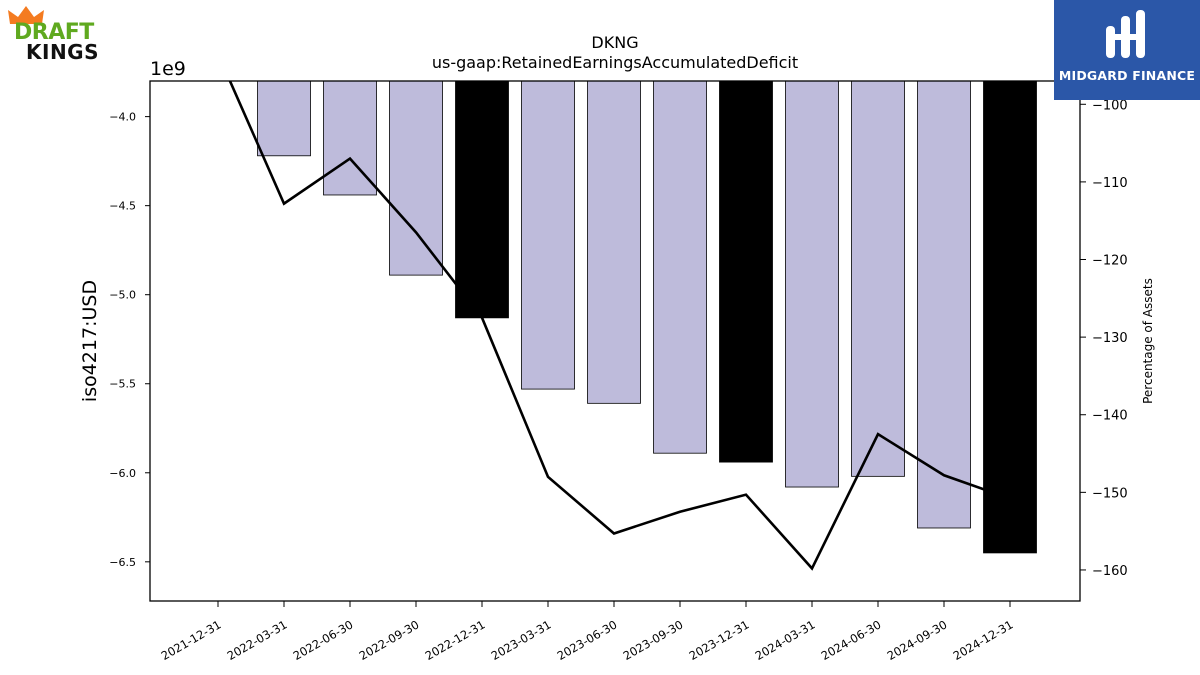  What do you see at coordinates (1110, 183) in the screenshot?
I see `y2-tick-label: −110` at bounding box center [1110, 183].